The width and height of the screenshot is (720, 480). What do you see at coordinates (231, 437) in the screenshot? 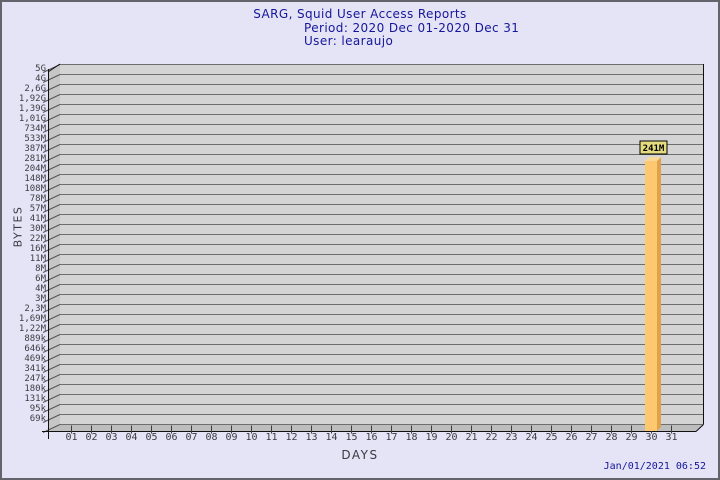
I see `x-tick-label: 09` at bounding box center [231, 437].